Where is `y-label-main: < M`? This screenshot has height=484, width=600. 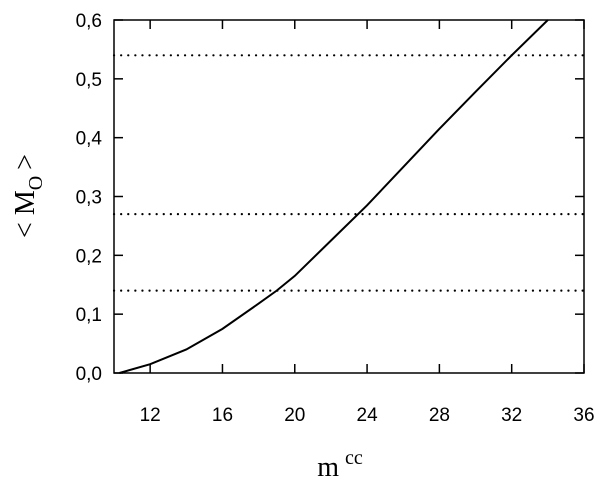 y-label-main: < M is located at coordinates (25, 214).